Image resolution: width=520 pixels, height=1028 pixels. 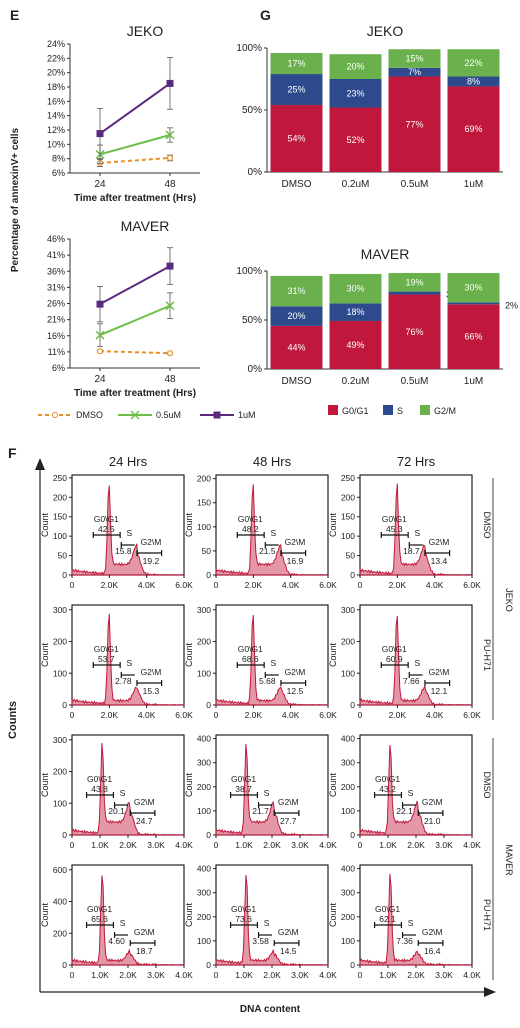 I want to click on x-tick-label: 3.0K, so click(x=156, y=975).